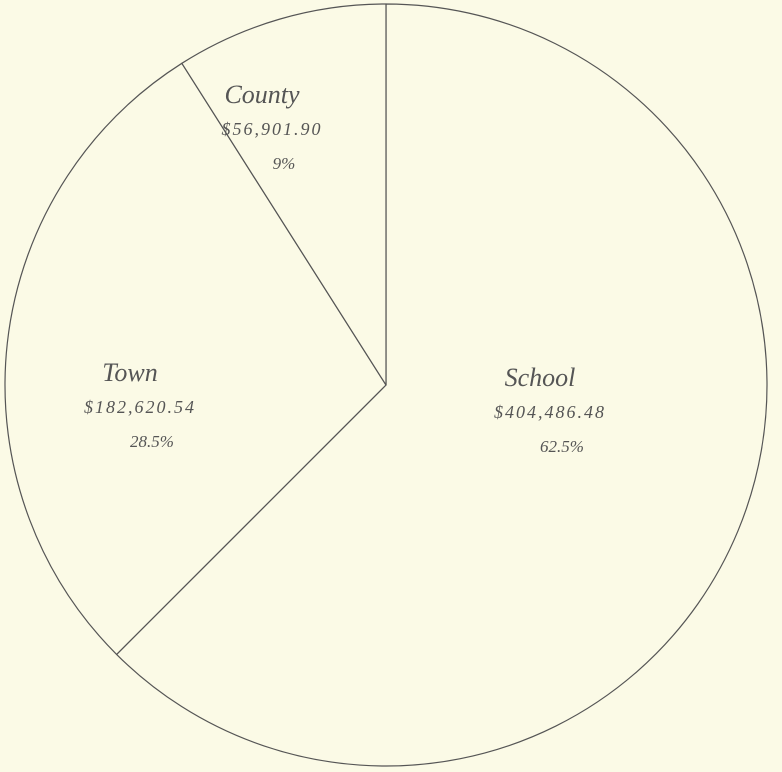 This screenshot has height=772, width=782. Describe the element at coordinates (129, 372) in the screenshot. I see `slice-name: Town` at that location.